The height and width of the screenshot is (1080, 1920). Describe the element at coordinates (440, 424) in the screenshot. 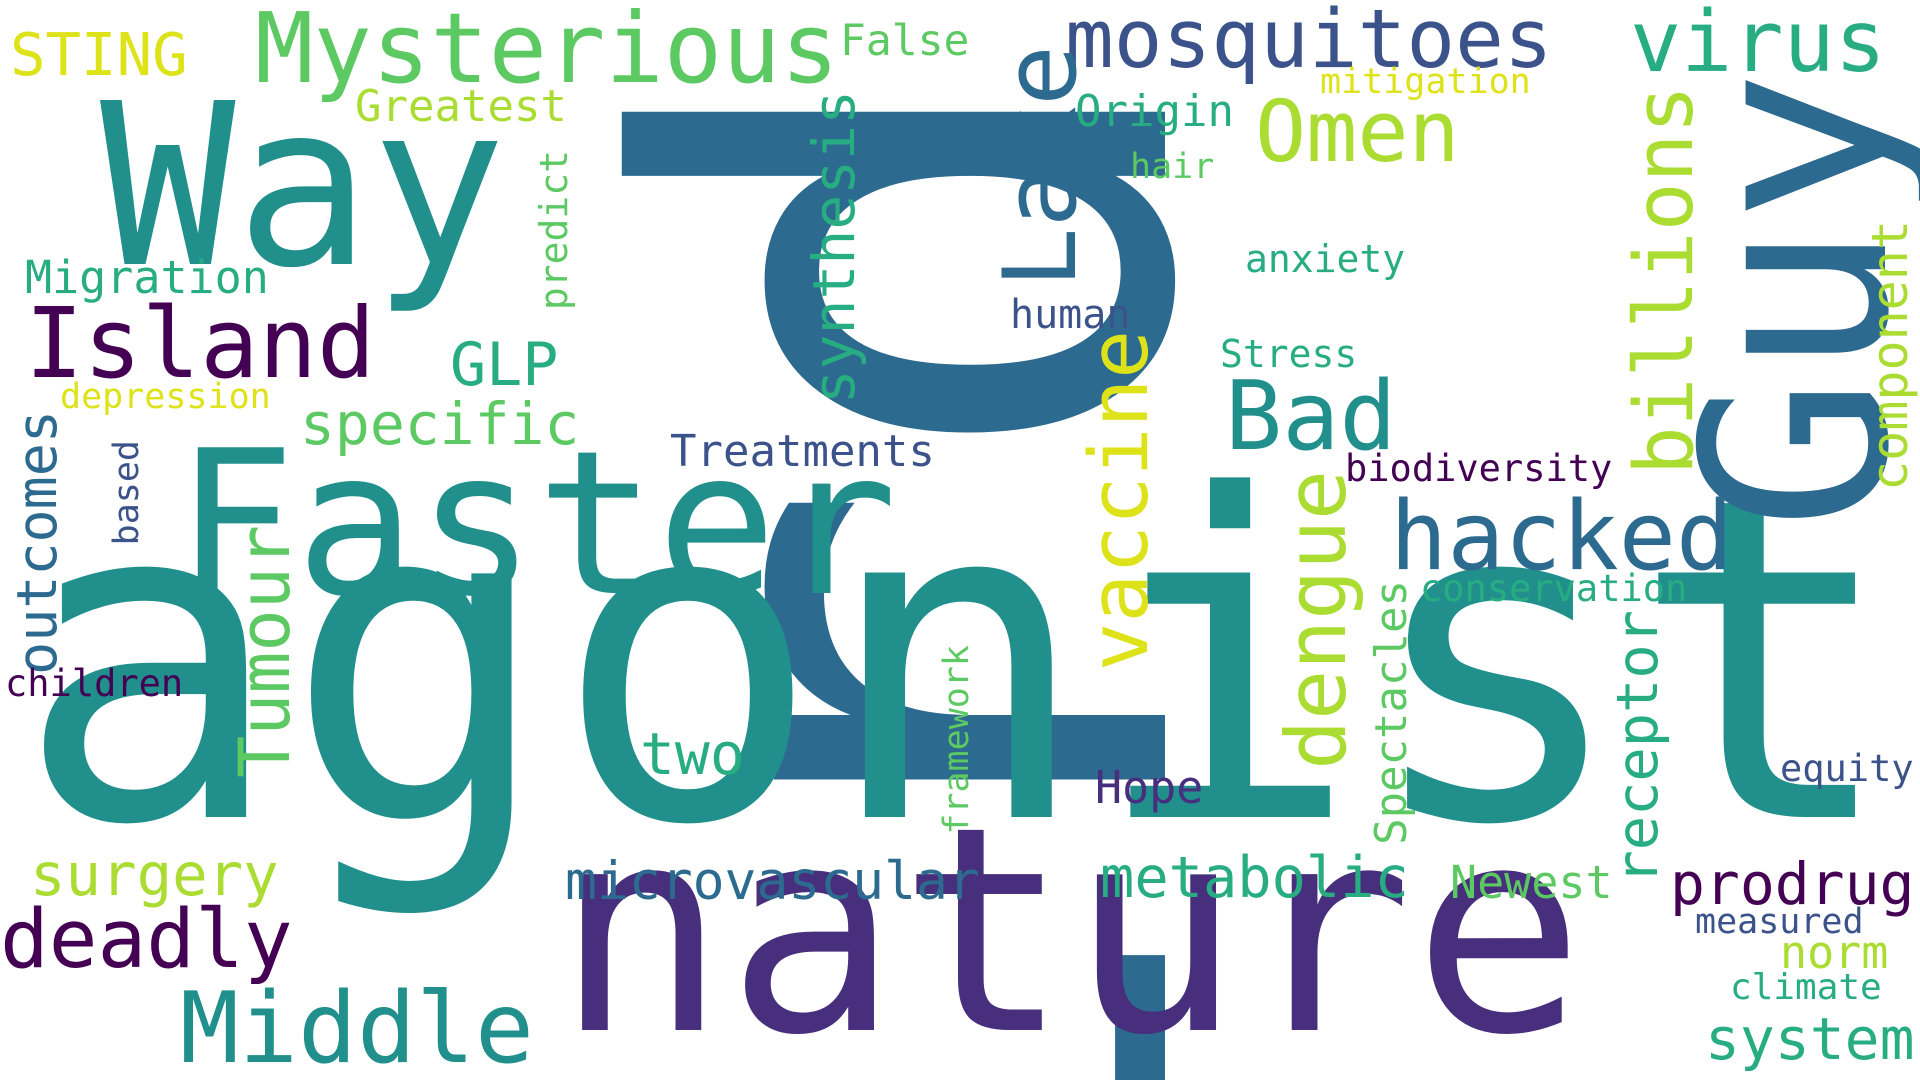

I see `word-specific: specific` at that location.